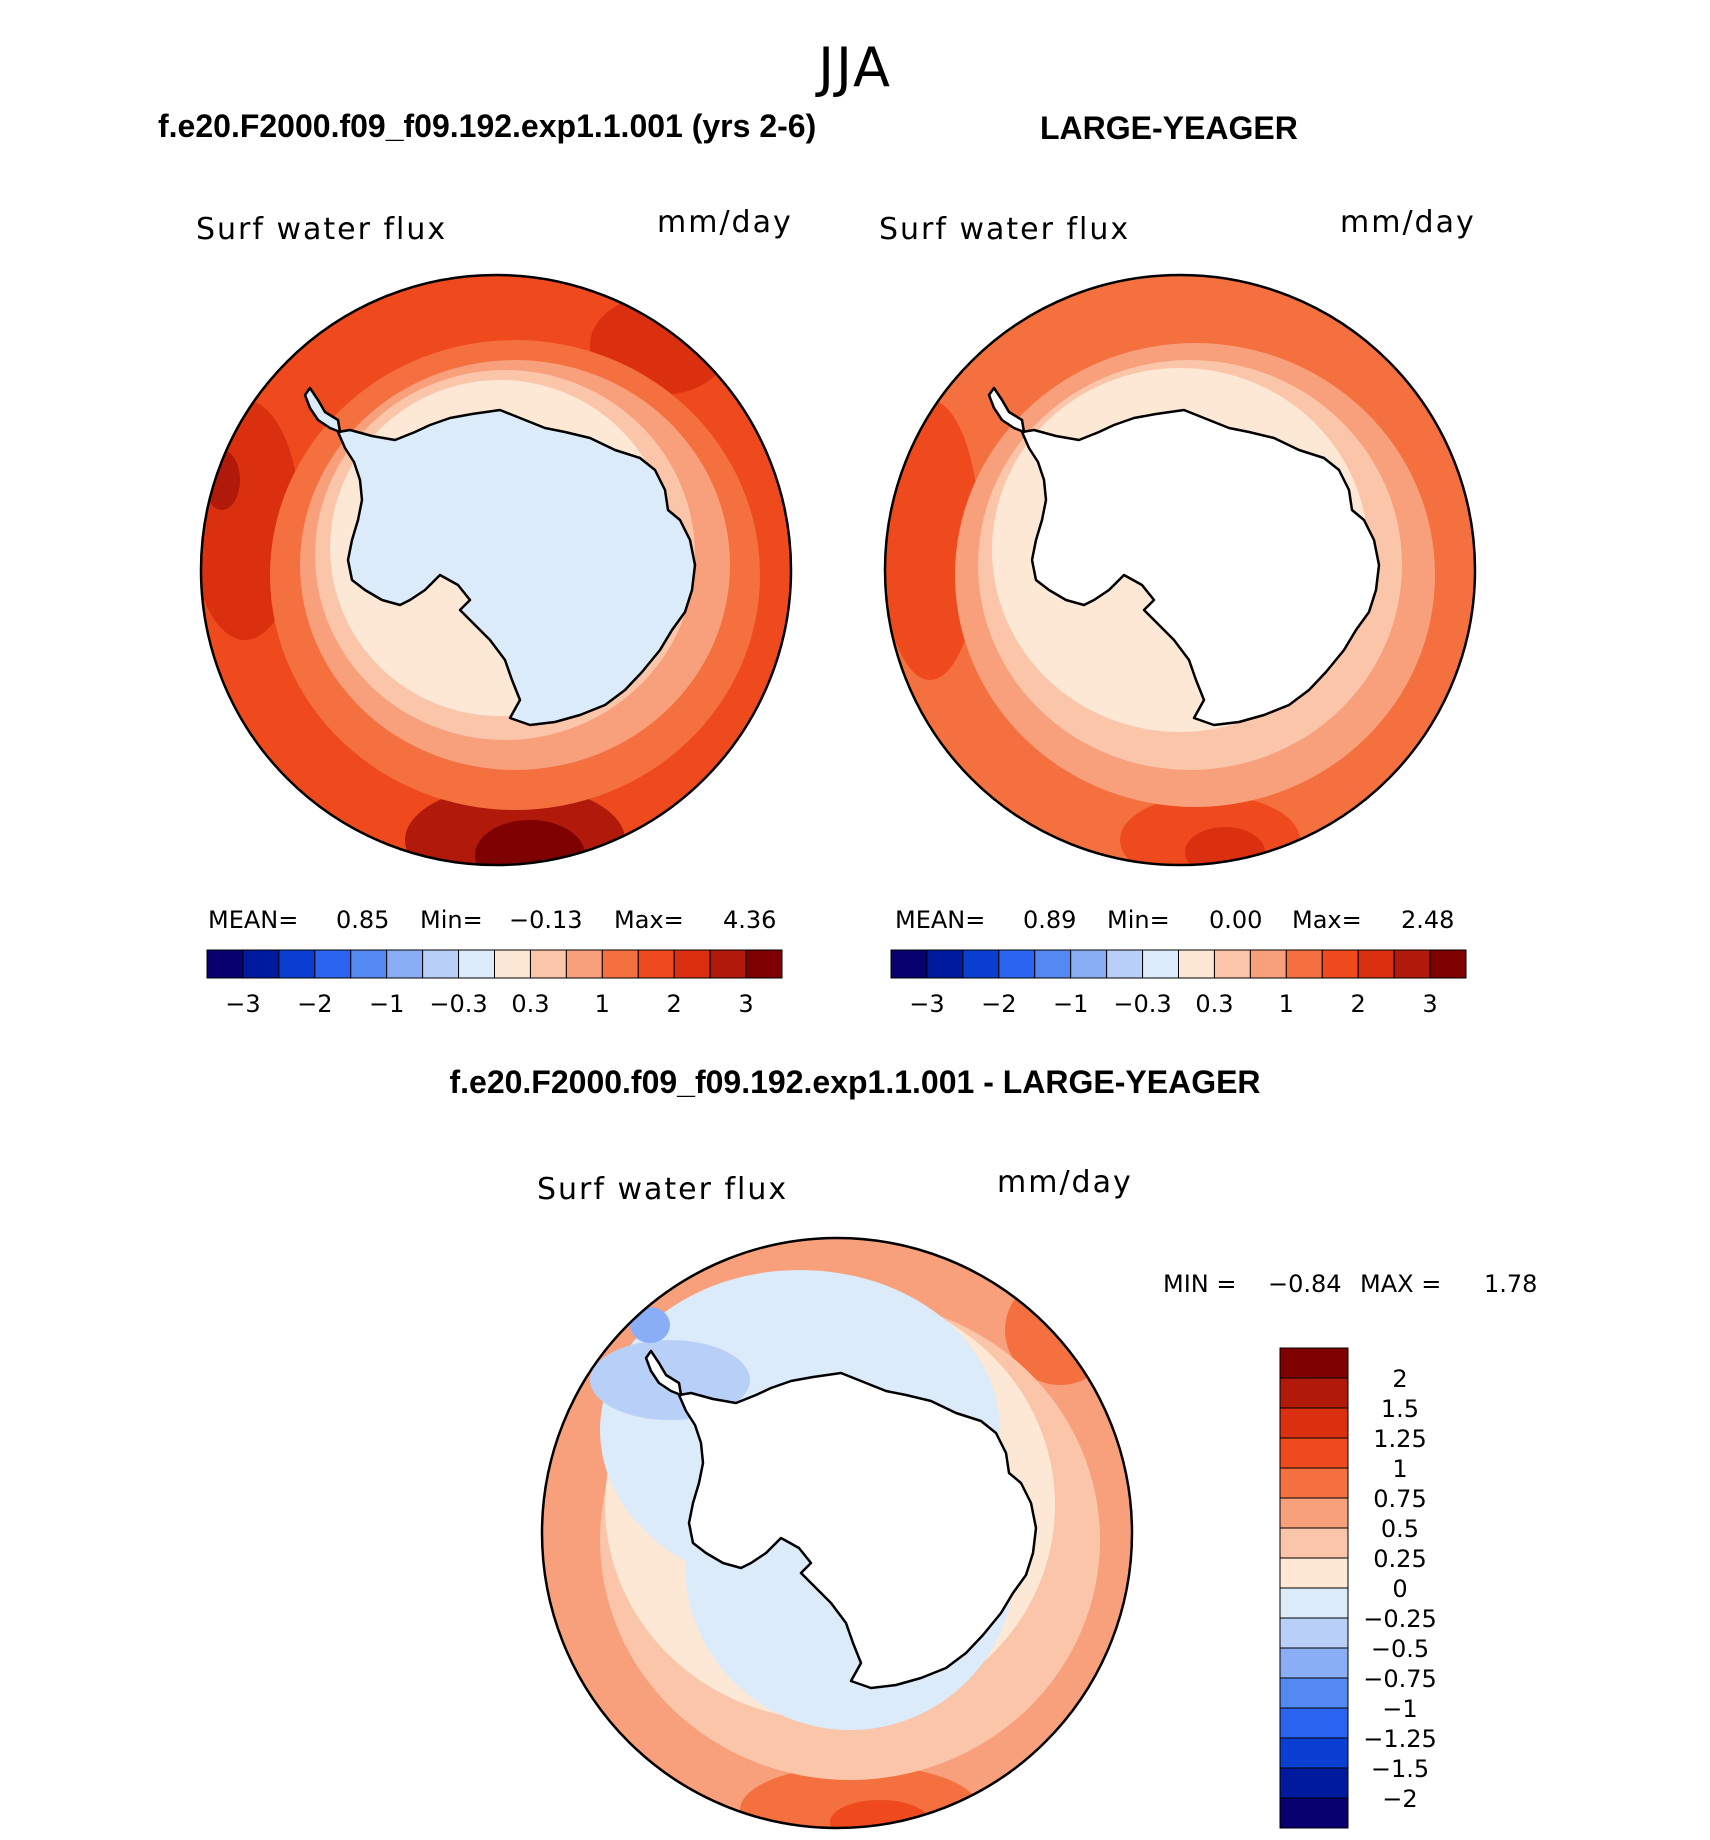  What do you see at coordinates (1142, 1004) in the screenshot?
I see `obs-colorbar-tick-label: −0.3` at bounding box center [1142, 1004].